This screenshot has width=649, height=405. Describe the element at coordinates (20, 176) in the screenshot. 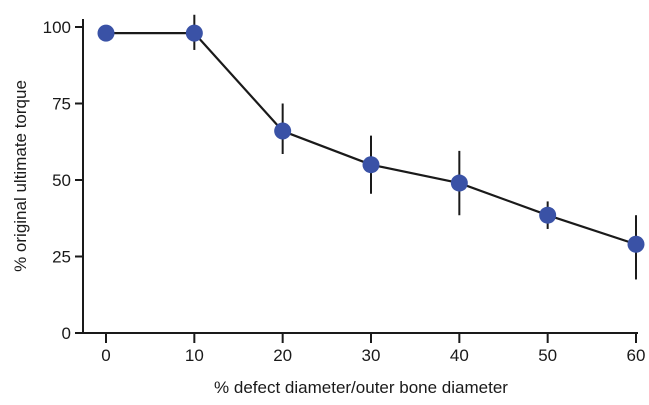

I see `y-axis-label: % original ultimate torque` at that location.